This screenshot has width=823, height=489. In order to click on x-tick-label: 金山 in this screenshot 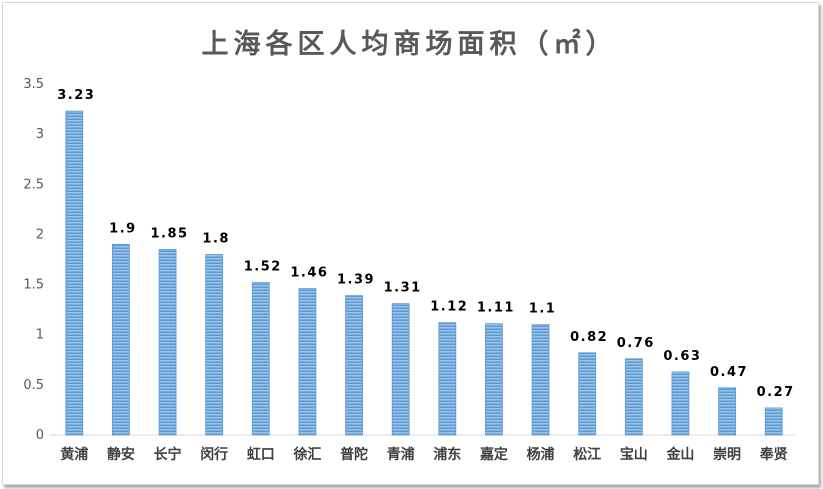, I will do `click(679, 454)`.